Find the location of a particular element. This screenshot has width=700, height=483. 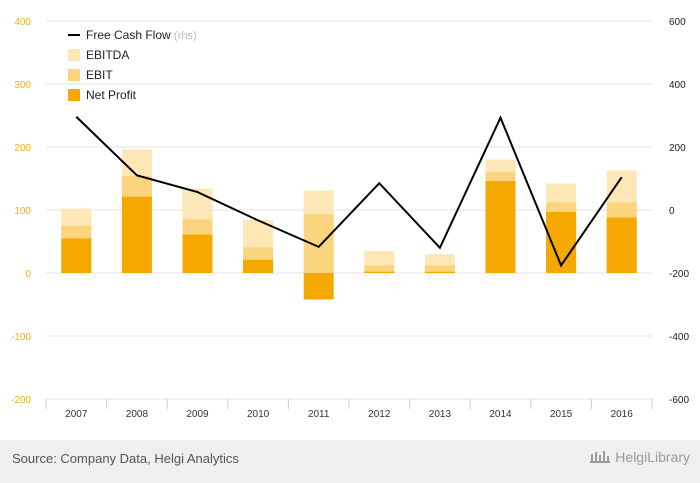

y-left-tick-label: 100 is located at coordinates (22, 211).